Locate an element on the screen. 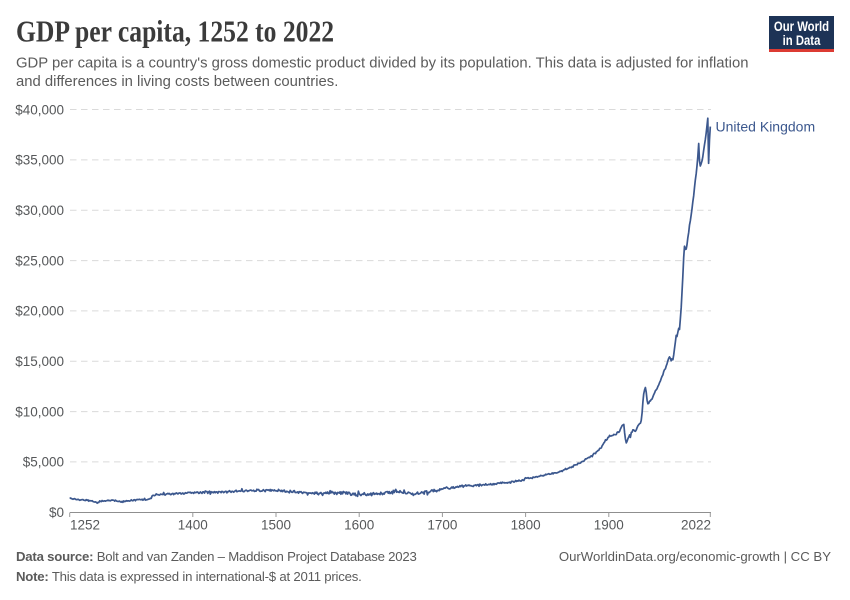 This screenshot has width=850, height=600. svg-text: 1900 is located at coordinates (609, 525).